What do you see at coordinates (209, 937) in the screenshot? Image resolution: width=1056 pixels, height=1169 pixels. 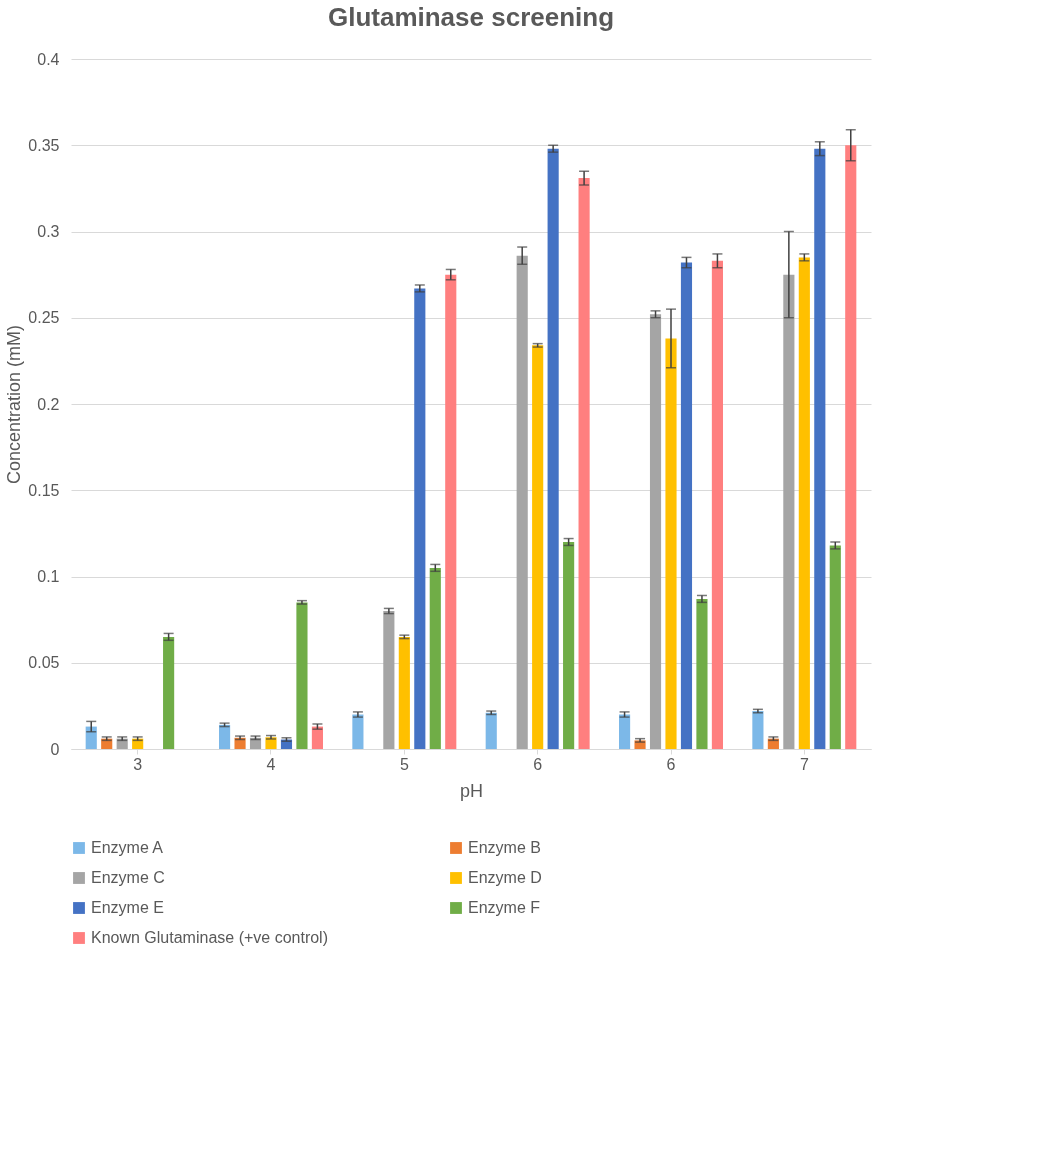 I see `legend-label: Known Glutaminase (+ve control)` at bounding box center [209, 937].